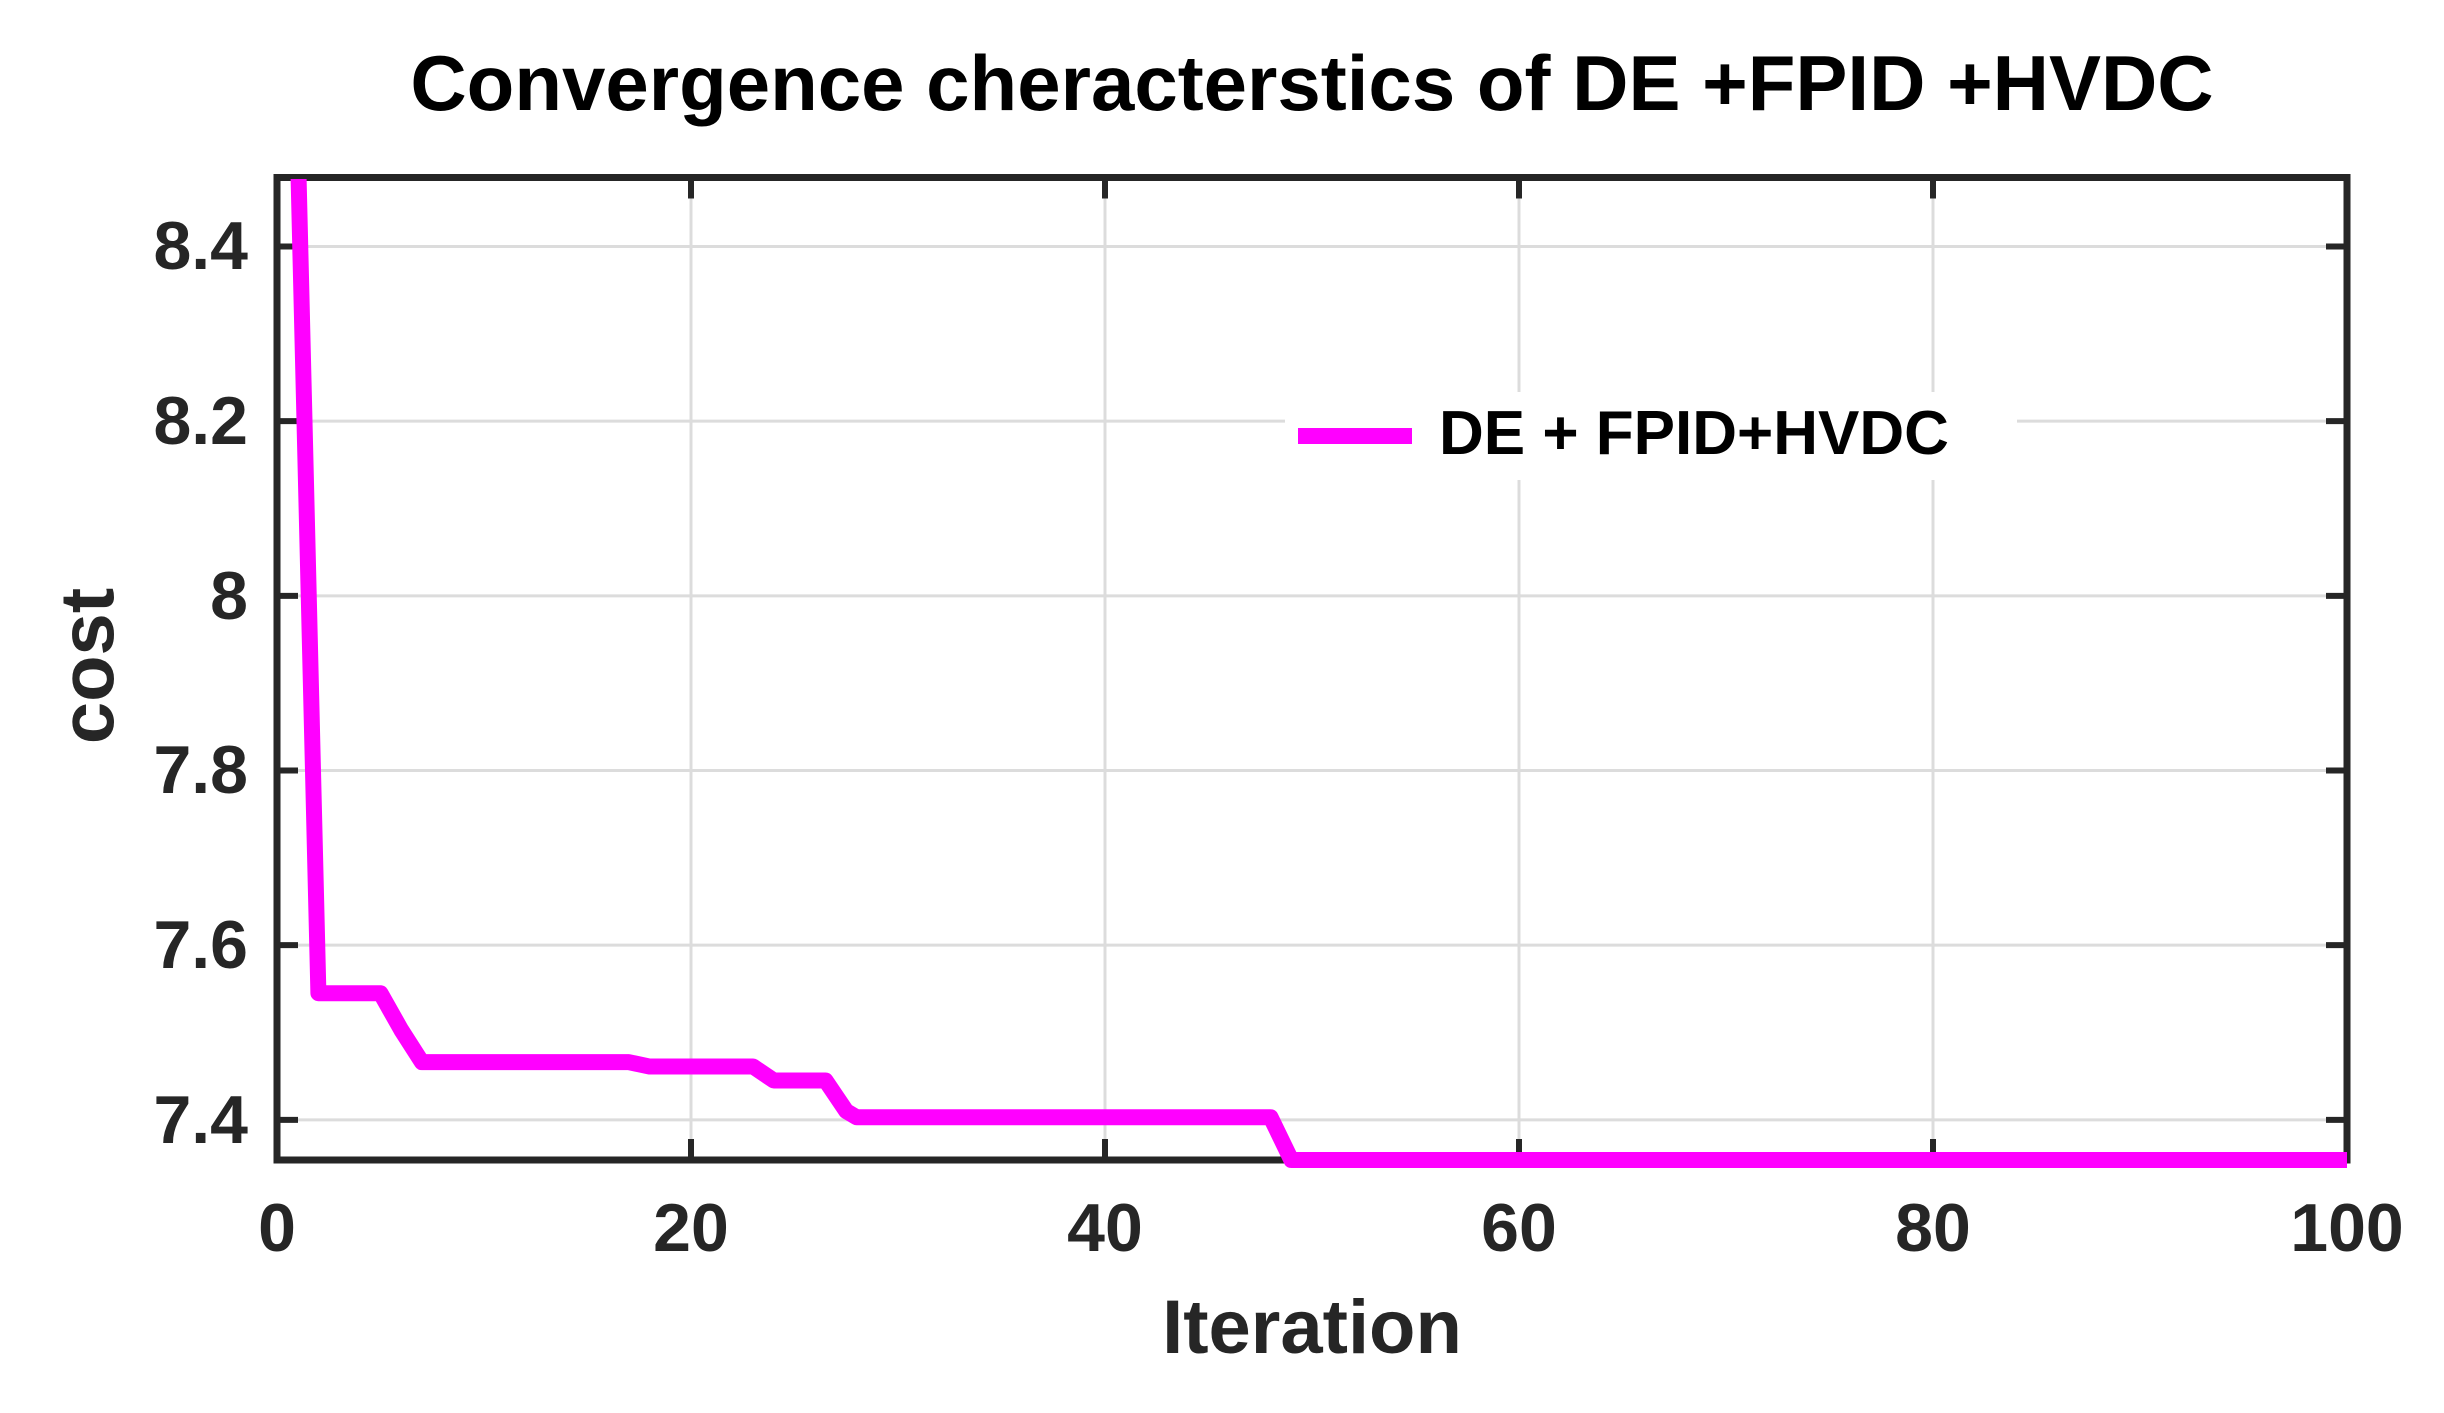  I want to click on y-tick-label: 8, so click(229, 595).